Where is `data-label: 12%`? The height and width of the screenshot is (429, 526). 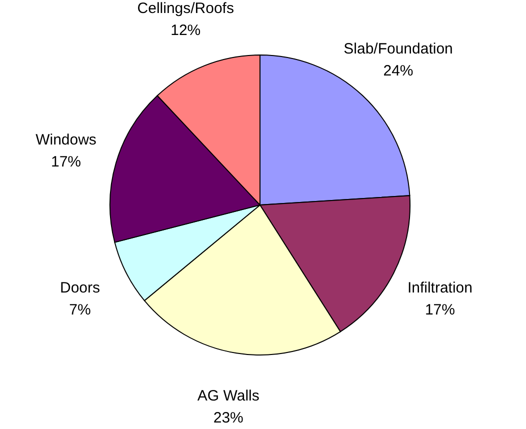 data-label: 12% is located at coordinates (185, 31).